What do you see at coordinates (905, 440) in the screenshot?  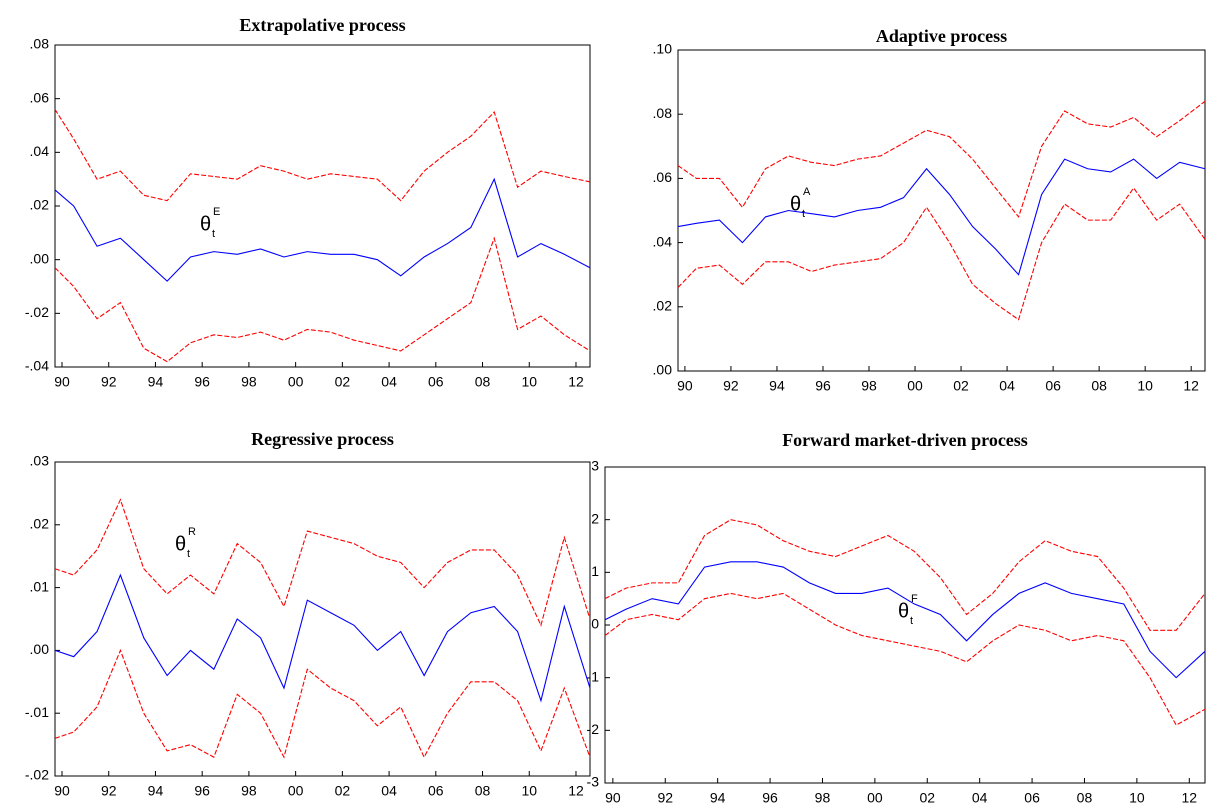 I see `chart-title: Forward market-driven process` at bounding box center [905, 440].